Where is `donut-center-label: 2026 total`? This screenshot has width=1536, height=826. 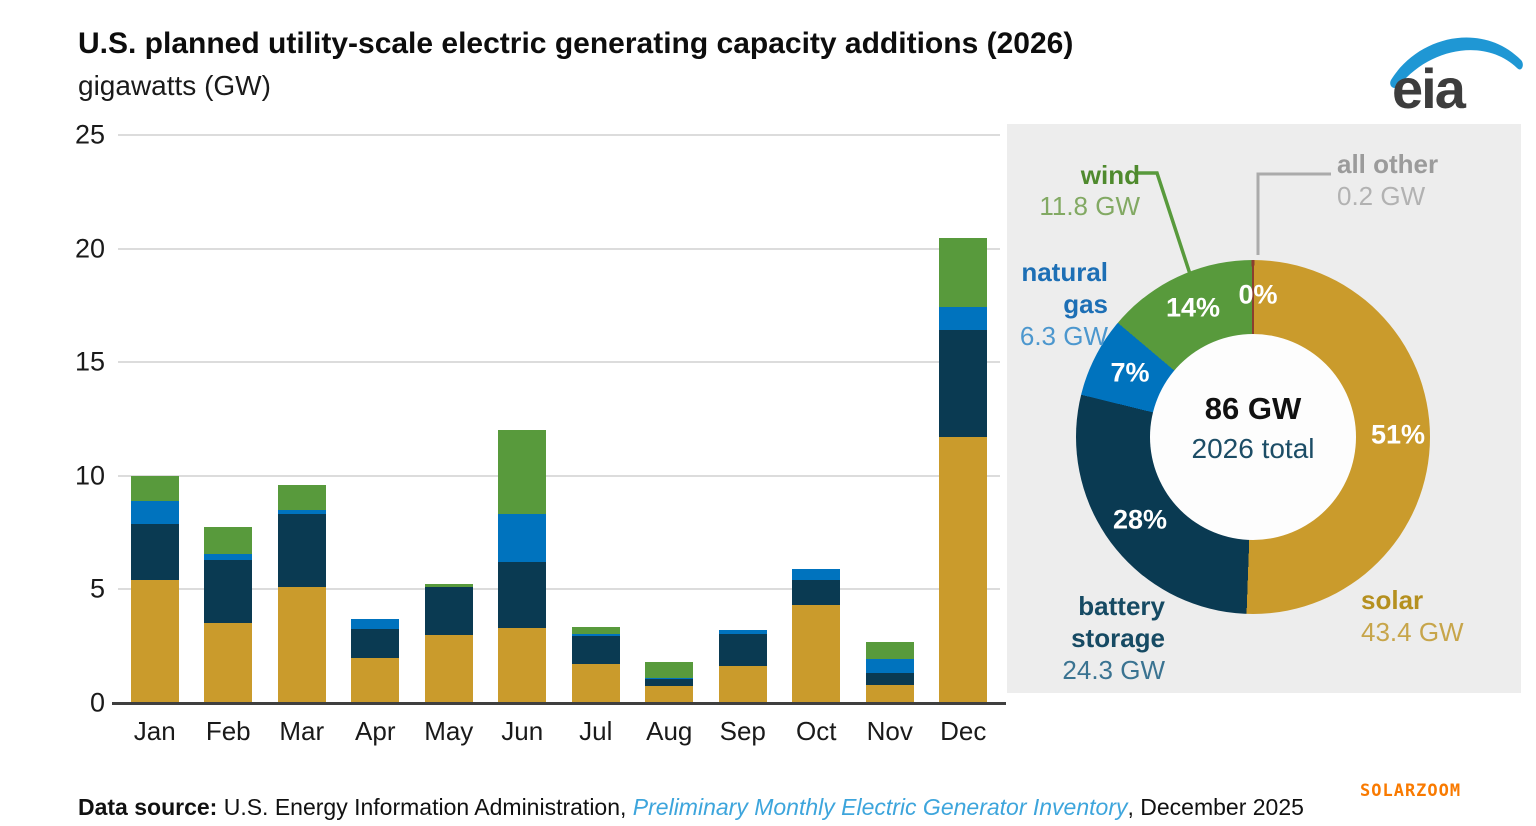 donut-center-label: 2026 total is located at coordinates (1253, 448).